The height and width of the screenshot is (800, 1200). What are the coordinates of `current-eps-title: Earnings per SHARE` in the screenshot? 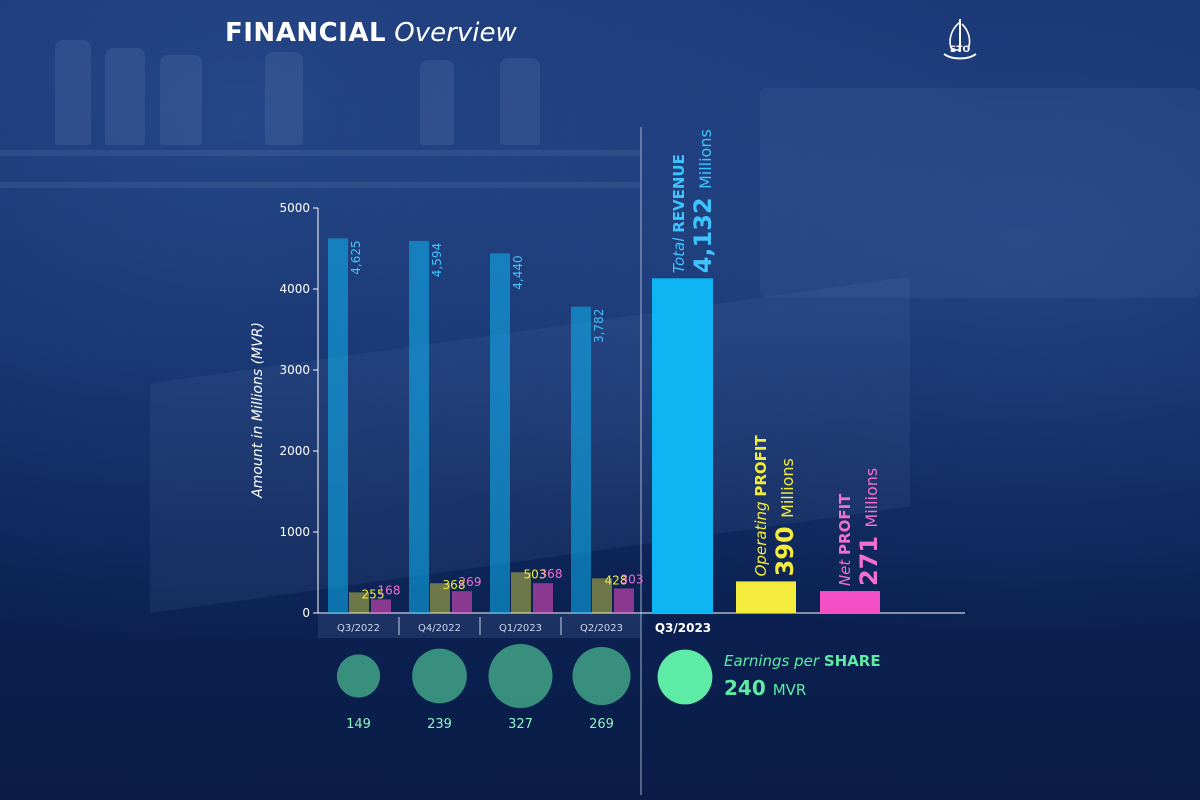 It's located at (802, 661).